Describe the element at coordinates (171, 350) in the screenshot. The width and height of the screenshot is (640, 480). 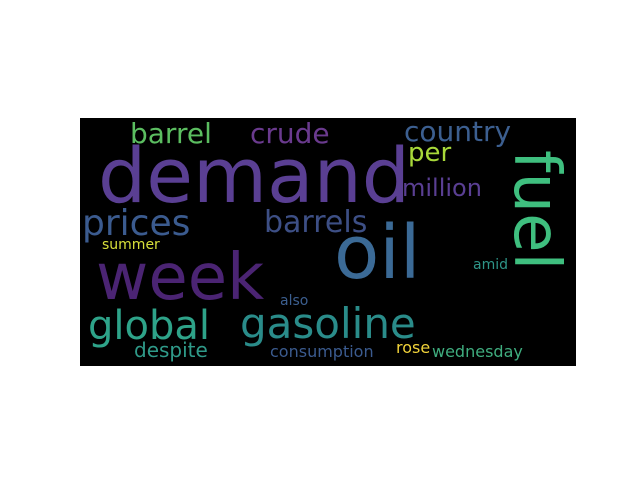
I see `word-despite: despite` at that location.